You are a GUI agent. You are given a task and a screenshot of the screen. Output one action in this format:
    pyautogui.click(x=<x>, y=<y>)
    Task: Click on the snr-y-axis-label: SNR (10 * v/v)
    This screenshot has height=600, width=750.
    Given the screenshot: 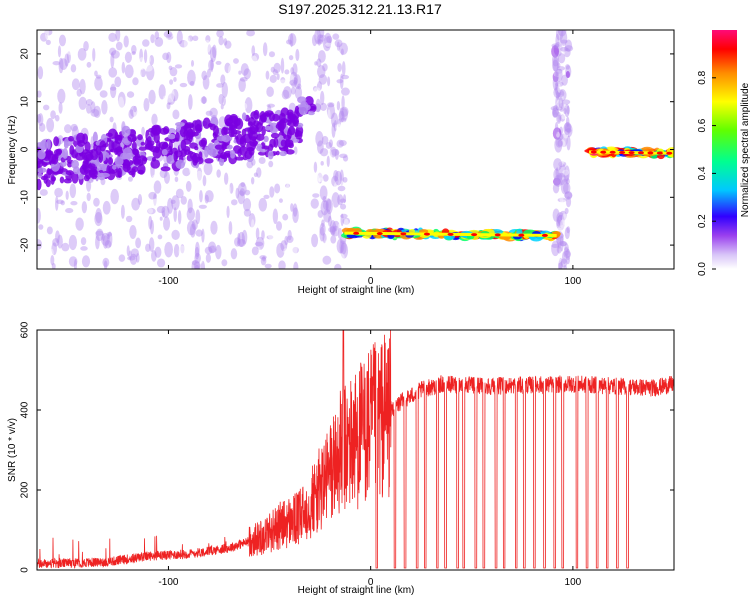 What is the action you would take?
    pyautogui.click(x=12, y=450)
    